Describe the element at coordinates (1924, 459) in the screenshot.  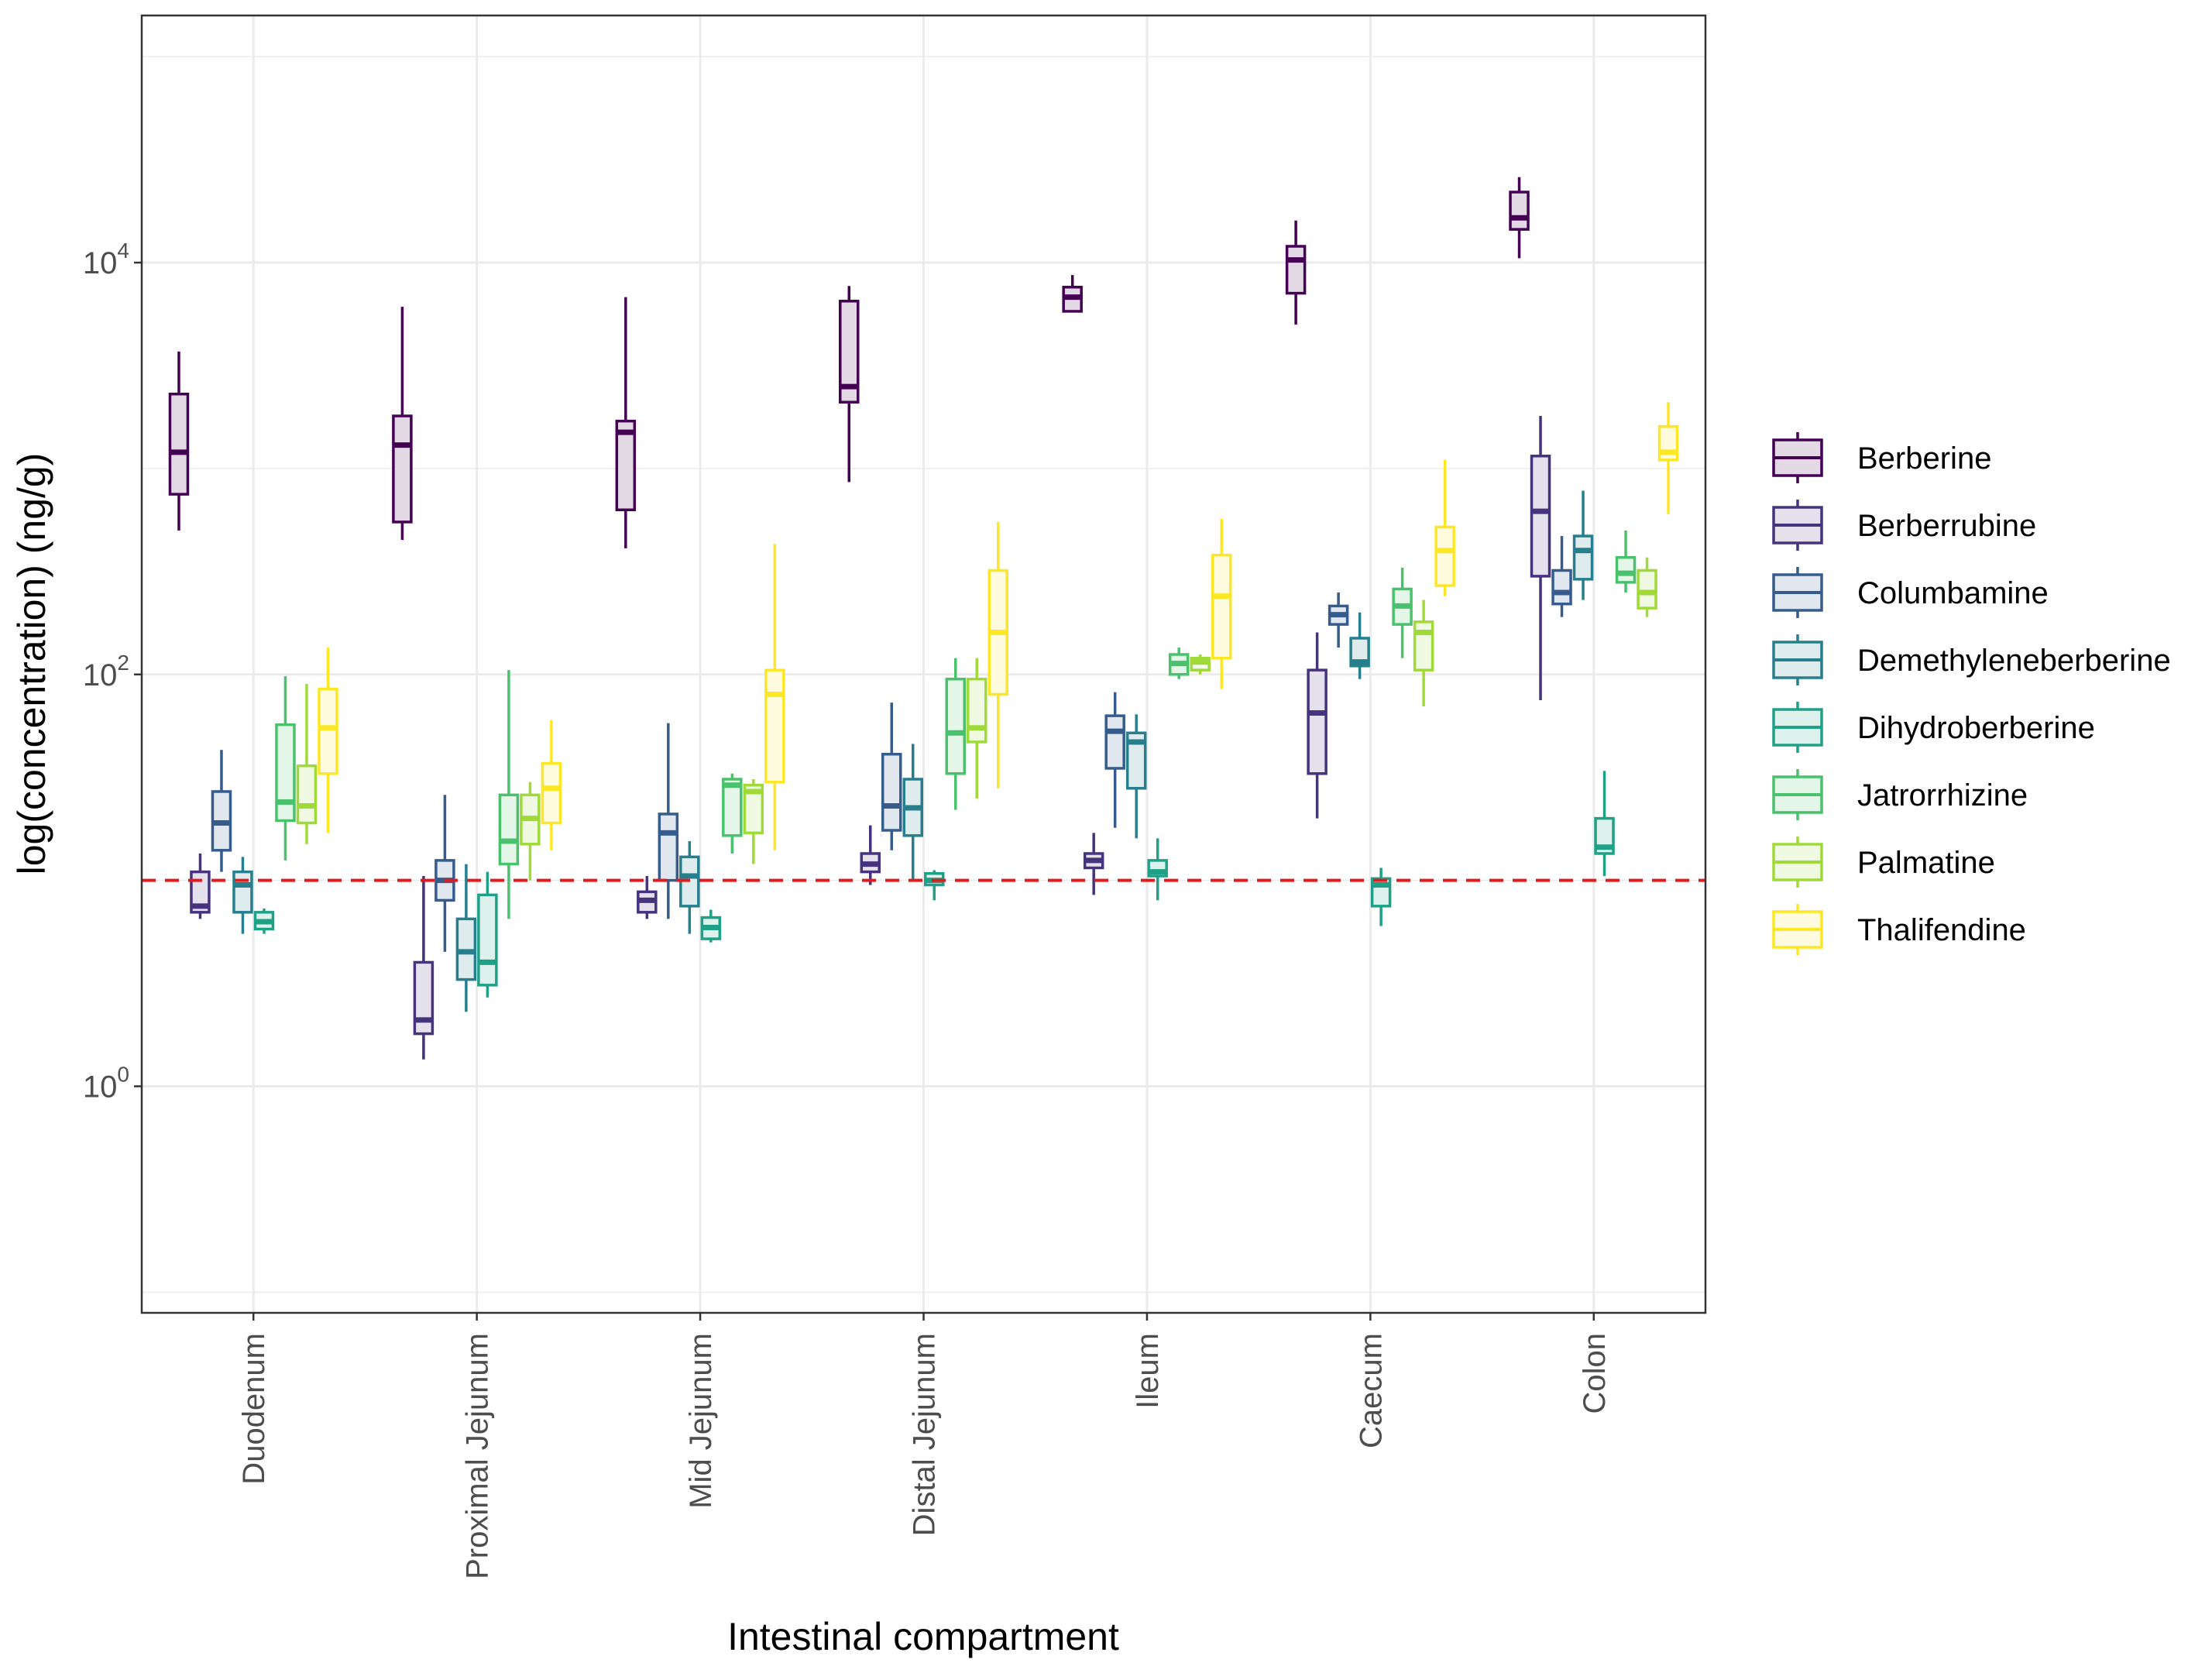
I see `legend-label: Berberine` at that location.